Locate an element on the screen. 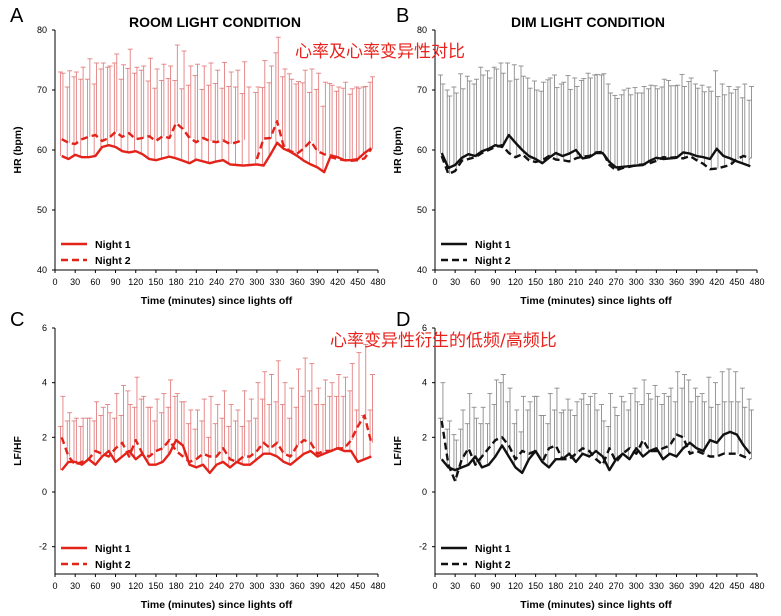  panel-letter: D is located at coordinates (403, 320).